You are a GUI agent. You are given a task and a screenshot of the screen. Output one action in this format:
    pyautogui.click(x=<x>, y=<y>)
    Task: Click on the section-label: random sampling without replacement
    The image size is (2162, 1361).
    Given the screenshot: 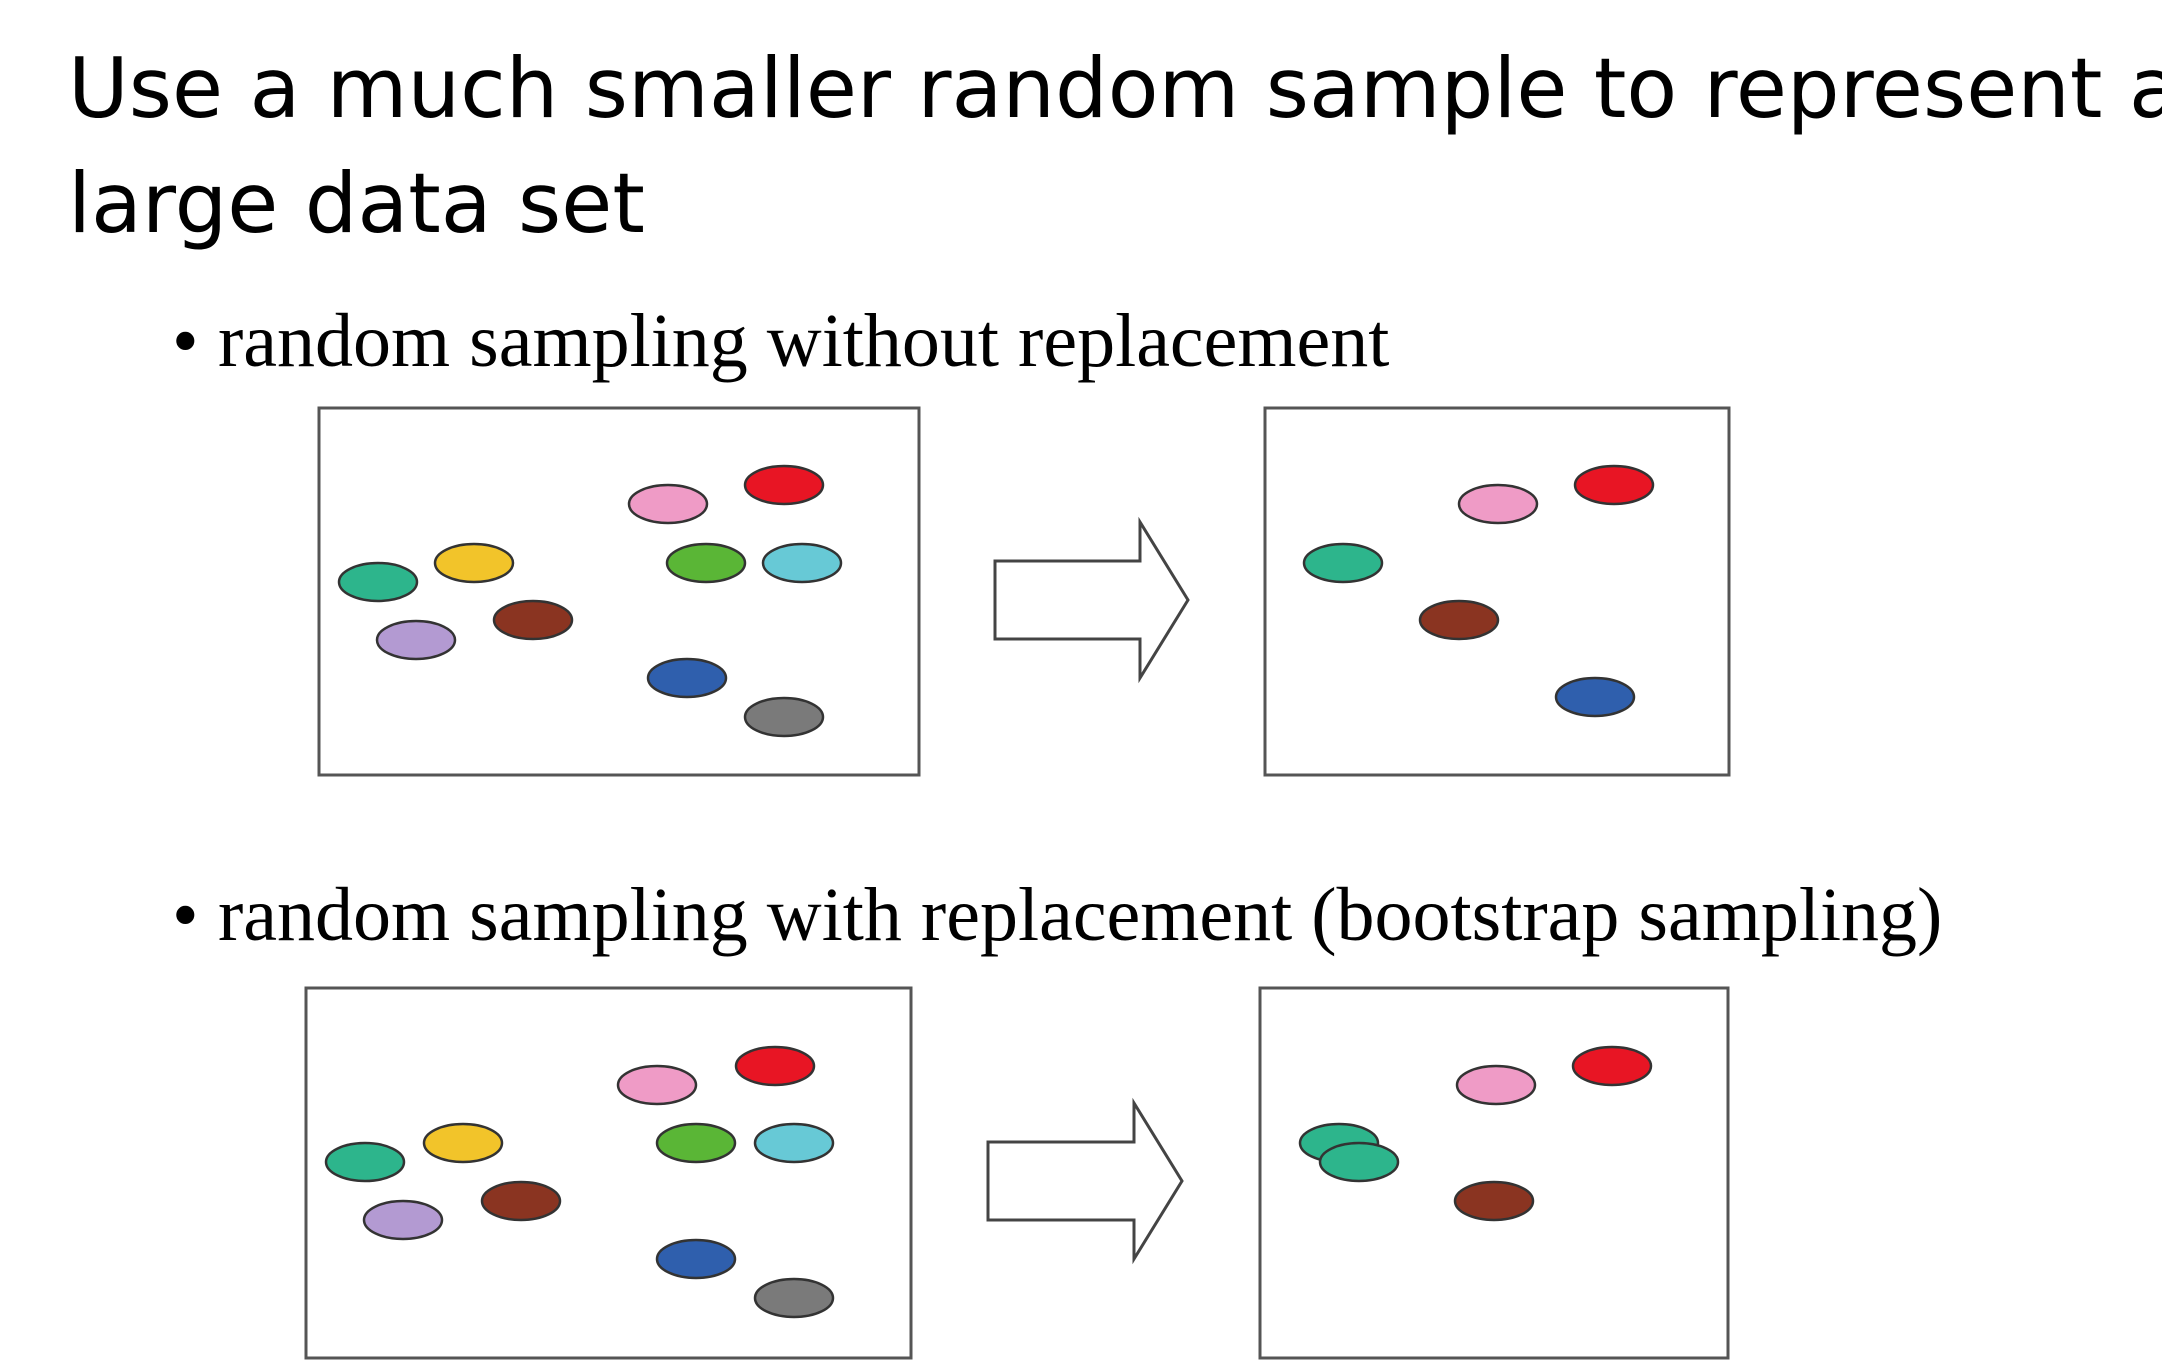 What is the action you would take?
    pyautogui.click(x=803, y=341)
    